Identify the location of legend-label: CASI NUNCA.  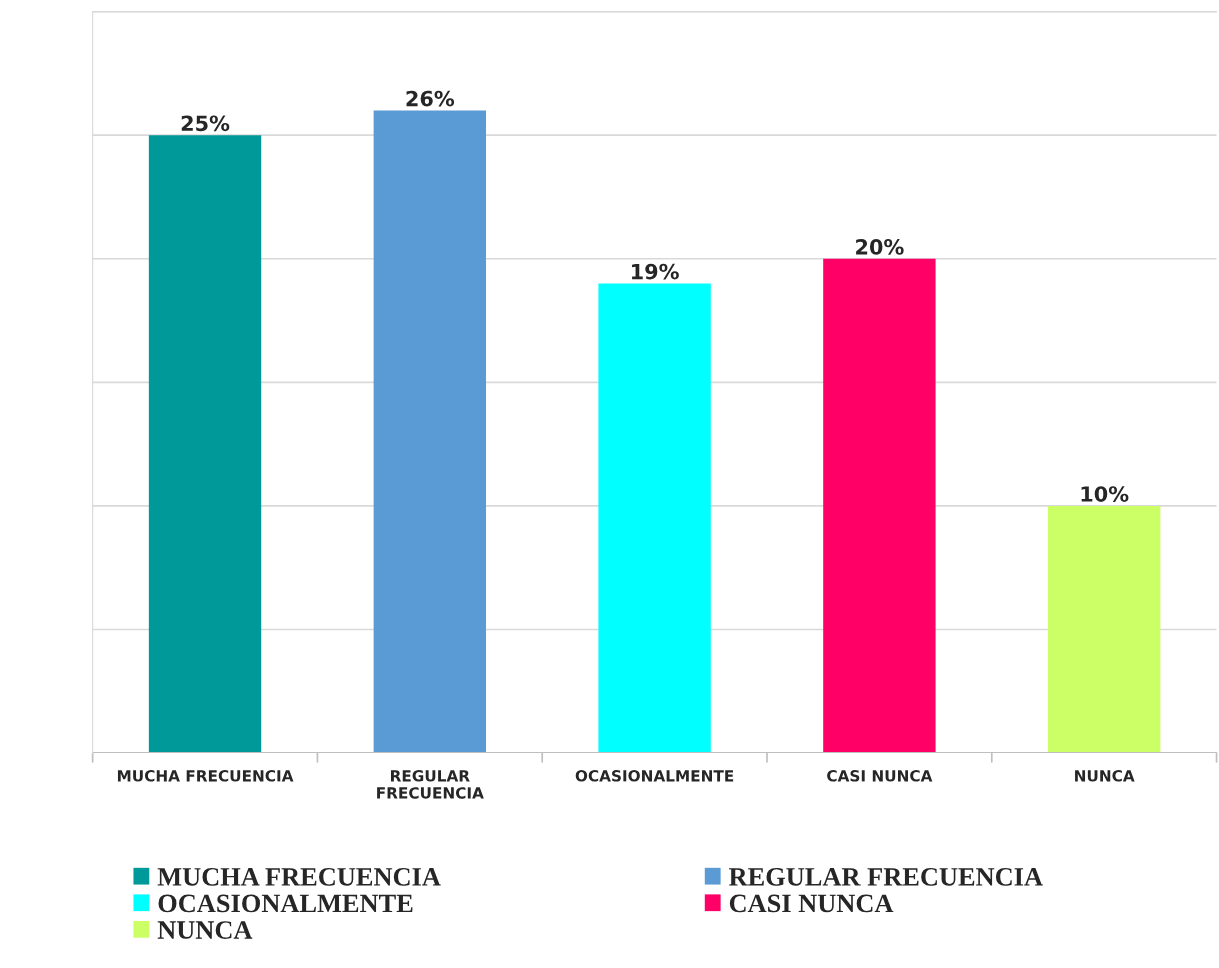
(811, 903).